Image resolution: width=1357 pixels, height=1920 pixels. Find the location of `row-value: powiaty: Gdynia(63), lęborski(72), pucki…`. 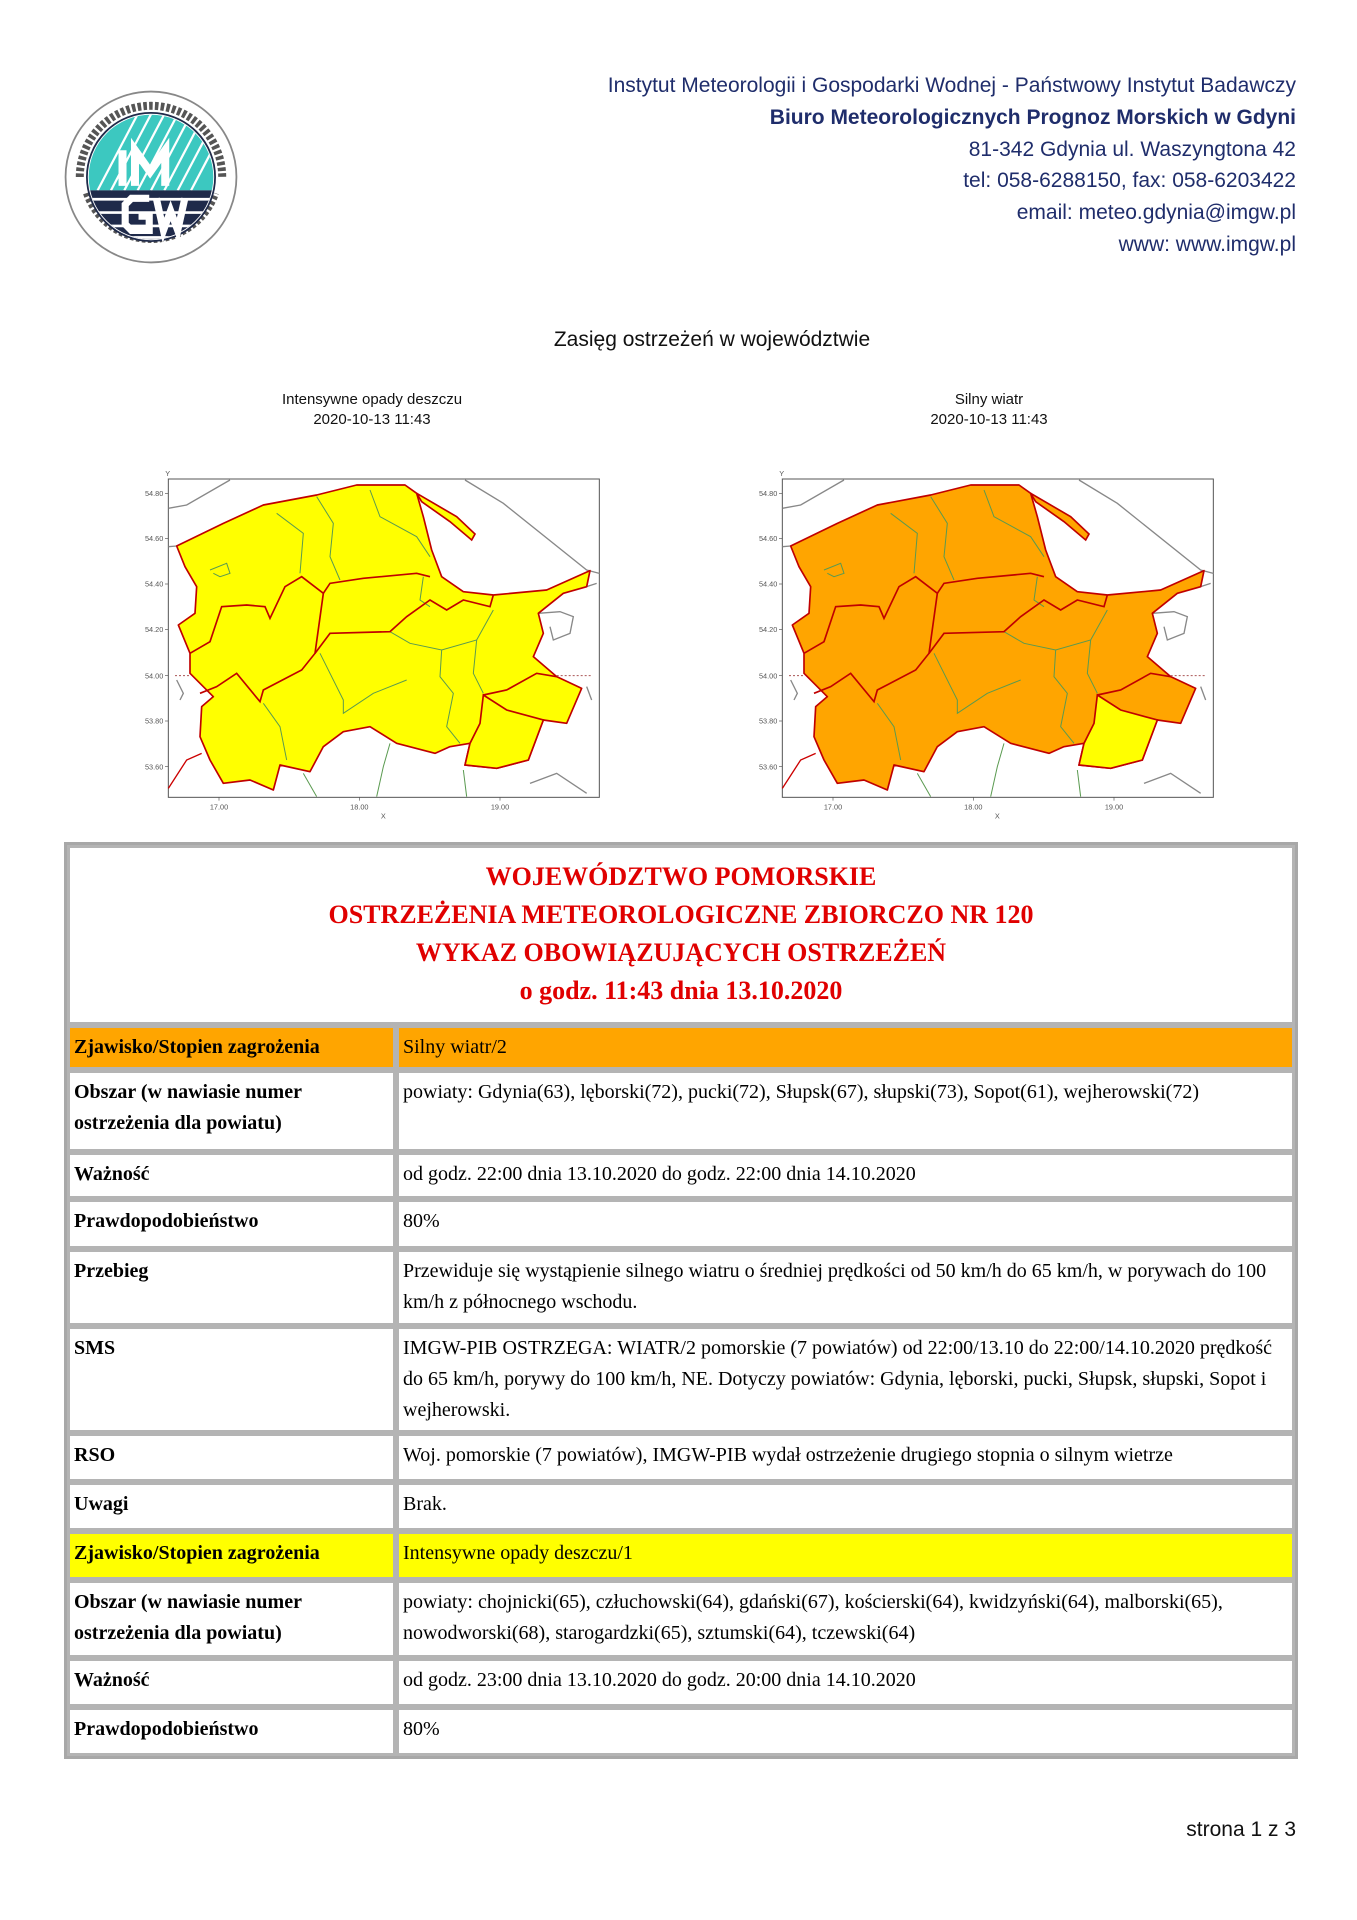

row-value: powiaty: Gdynia(63), lęborski(72), pucki… is located at coordinates (845, 1111).